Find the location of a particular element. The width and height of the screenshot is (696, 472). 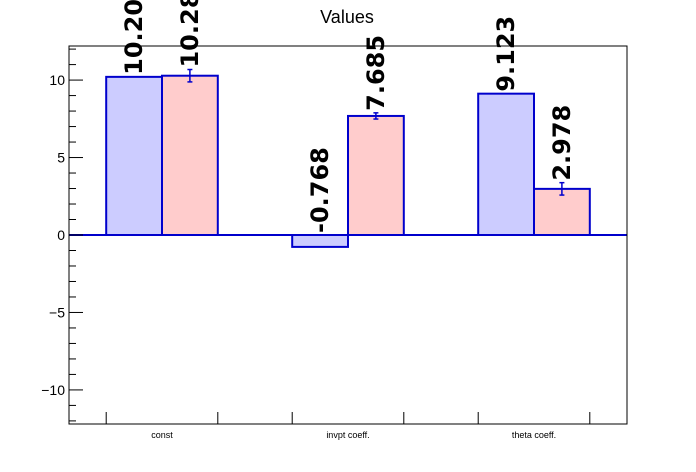

y-tick-label: 10 is located at coordinates (57, 80).